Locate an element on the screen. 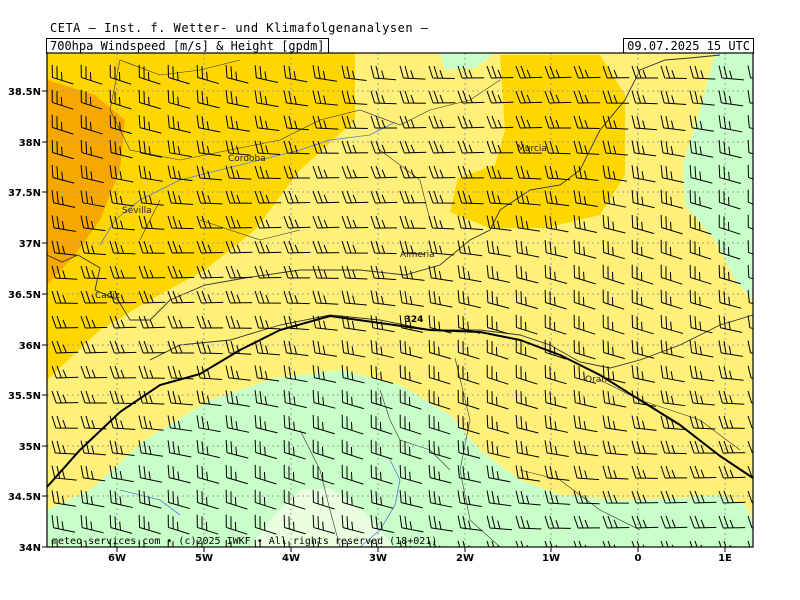 This screenshot has height=600, width=800. lon-label: 6W is located at coordinates (117, 558).